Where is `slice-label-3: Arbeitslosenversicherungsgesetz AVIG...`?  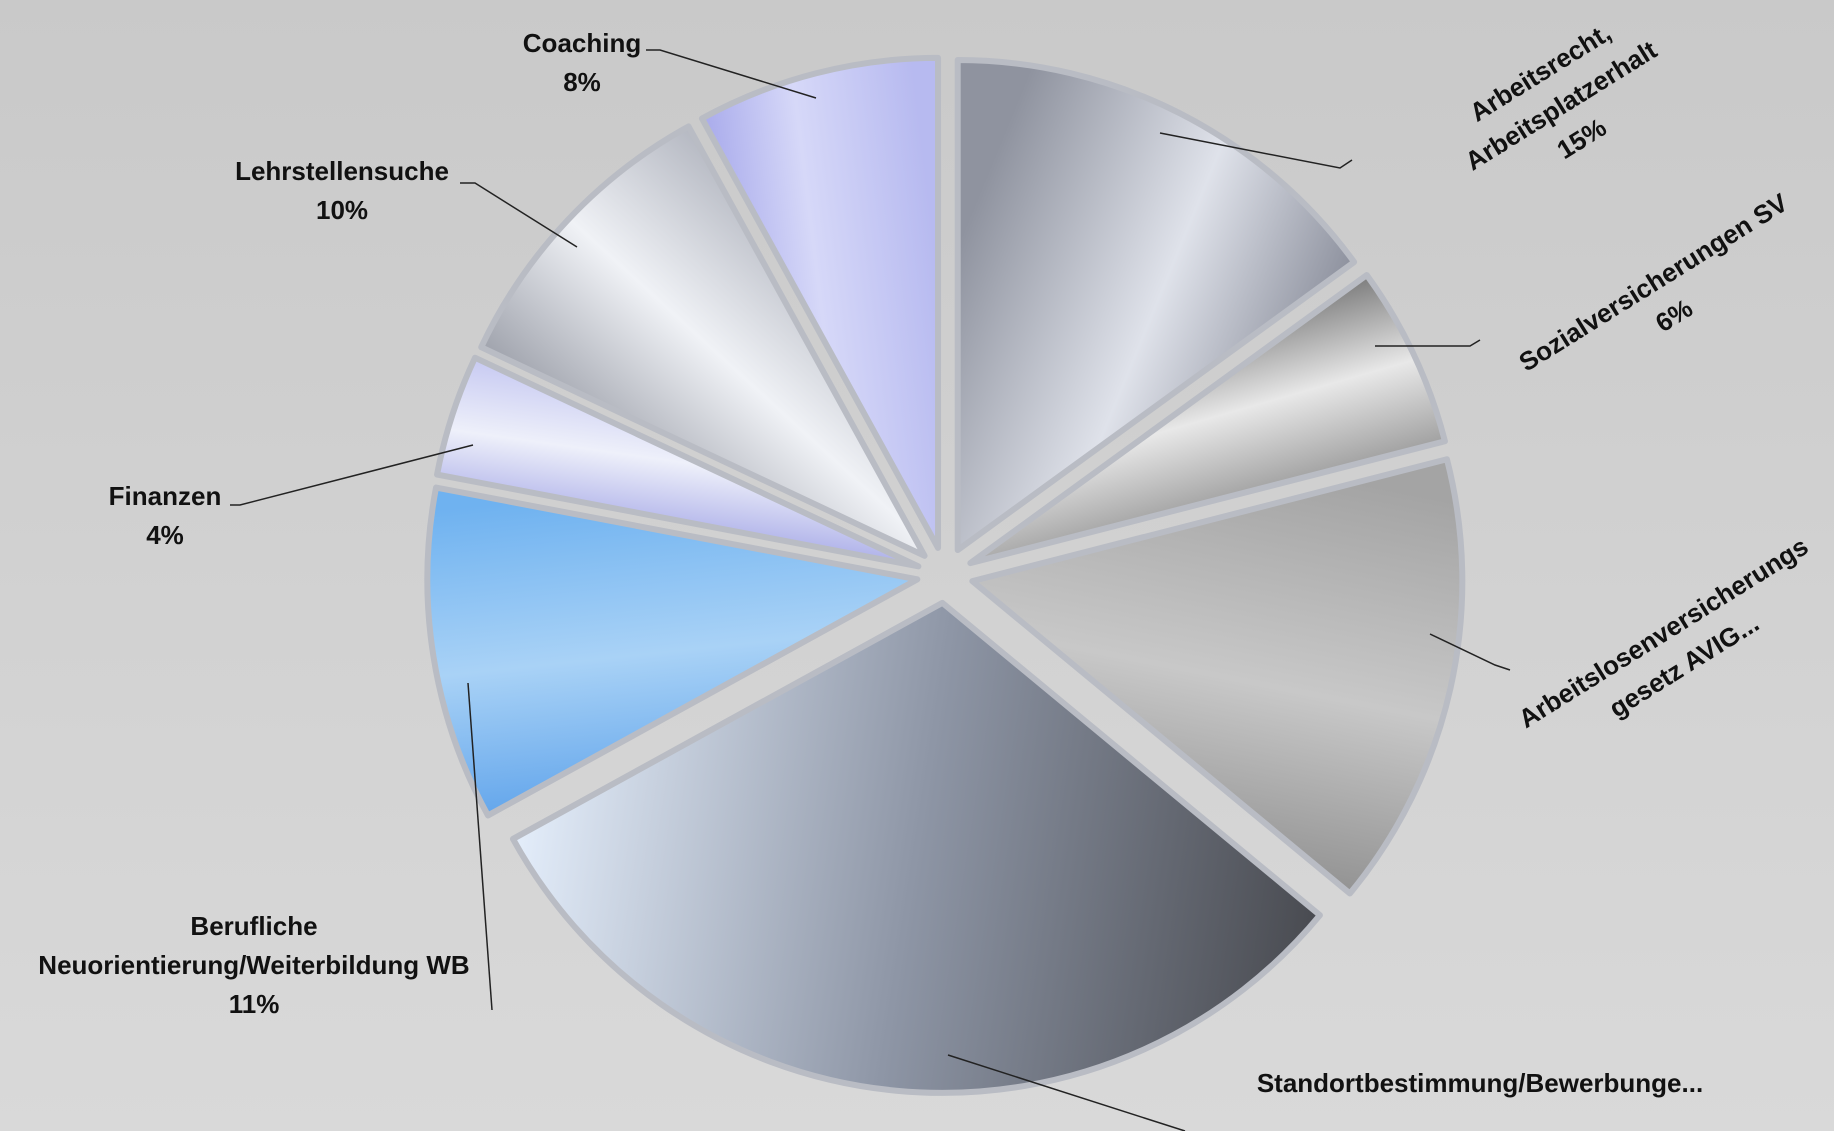
slice-label-3: Arbeitslosenversicherungsgesetz AVIG... is located at coordinates (1673, 649).